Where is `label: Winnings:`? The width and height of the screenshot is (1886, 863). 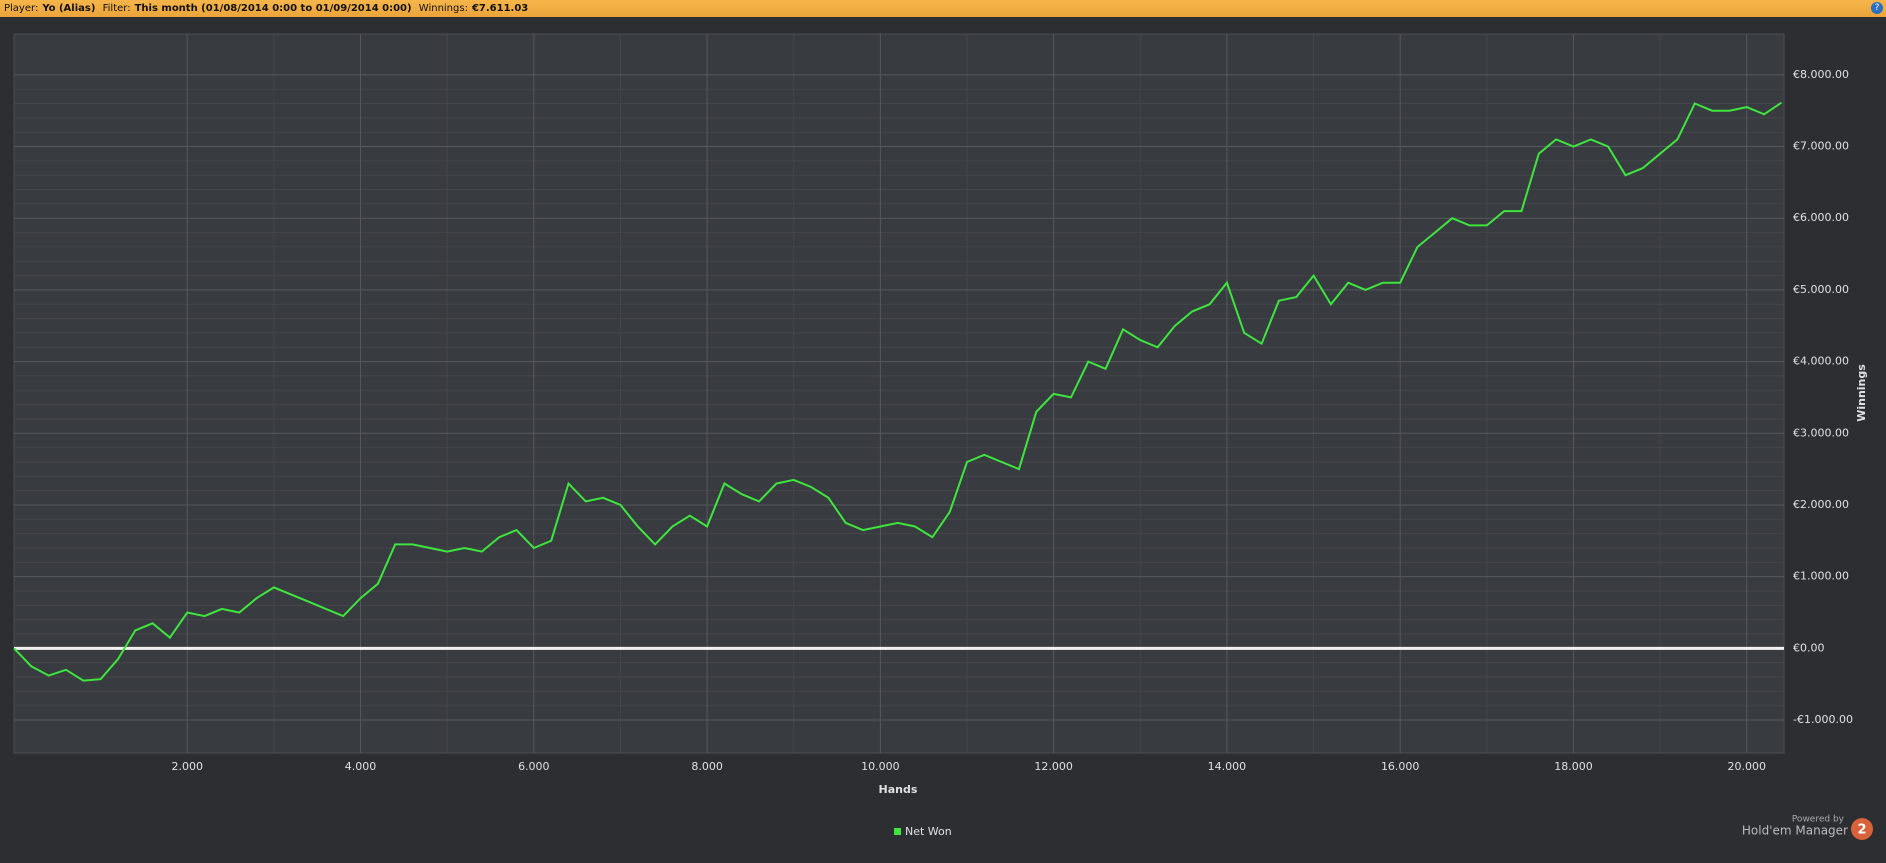 label: Winnings: is located at coordinates (443, 8).